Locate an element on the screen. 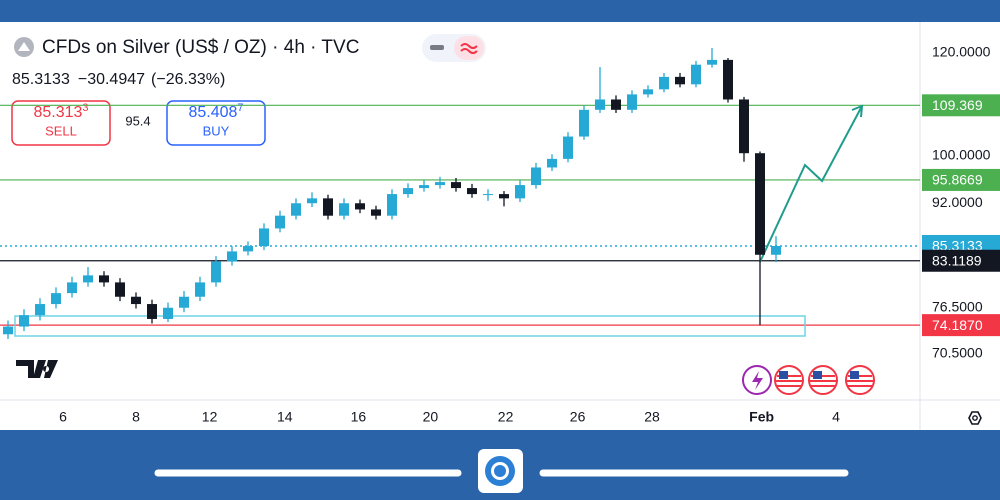  support-zone is located at coordinates (410, 326).